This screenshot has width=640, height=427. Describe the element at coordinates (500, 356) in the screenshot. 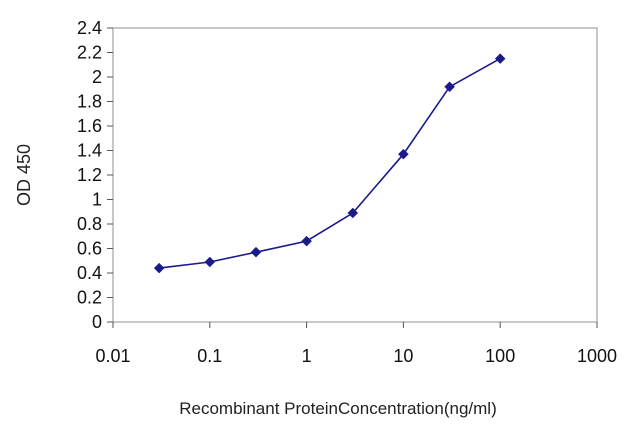

I see `x-tick-label: 100` at that location.